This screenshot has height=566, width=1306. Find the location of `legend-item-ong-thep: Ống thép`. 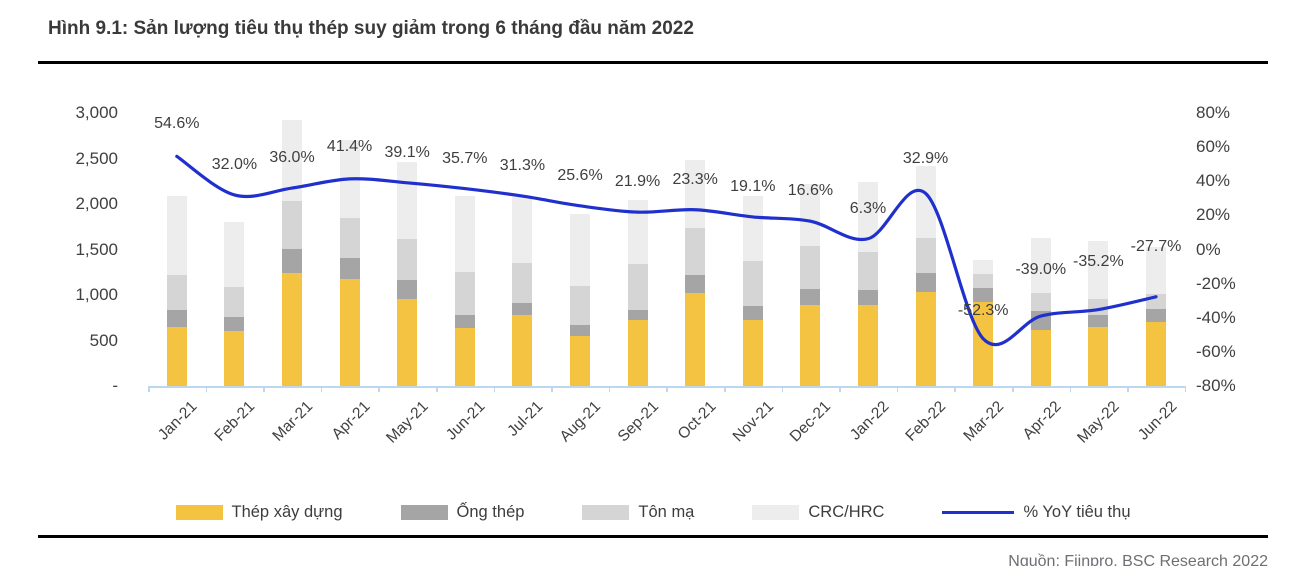

legend-item-ong-thep: Ống thép is located at coordinates (462, 512).